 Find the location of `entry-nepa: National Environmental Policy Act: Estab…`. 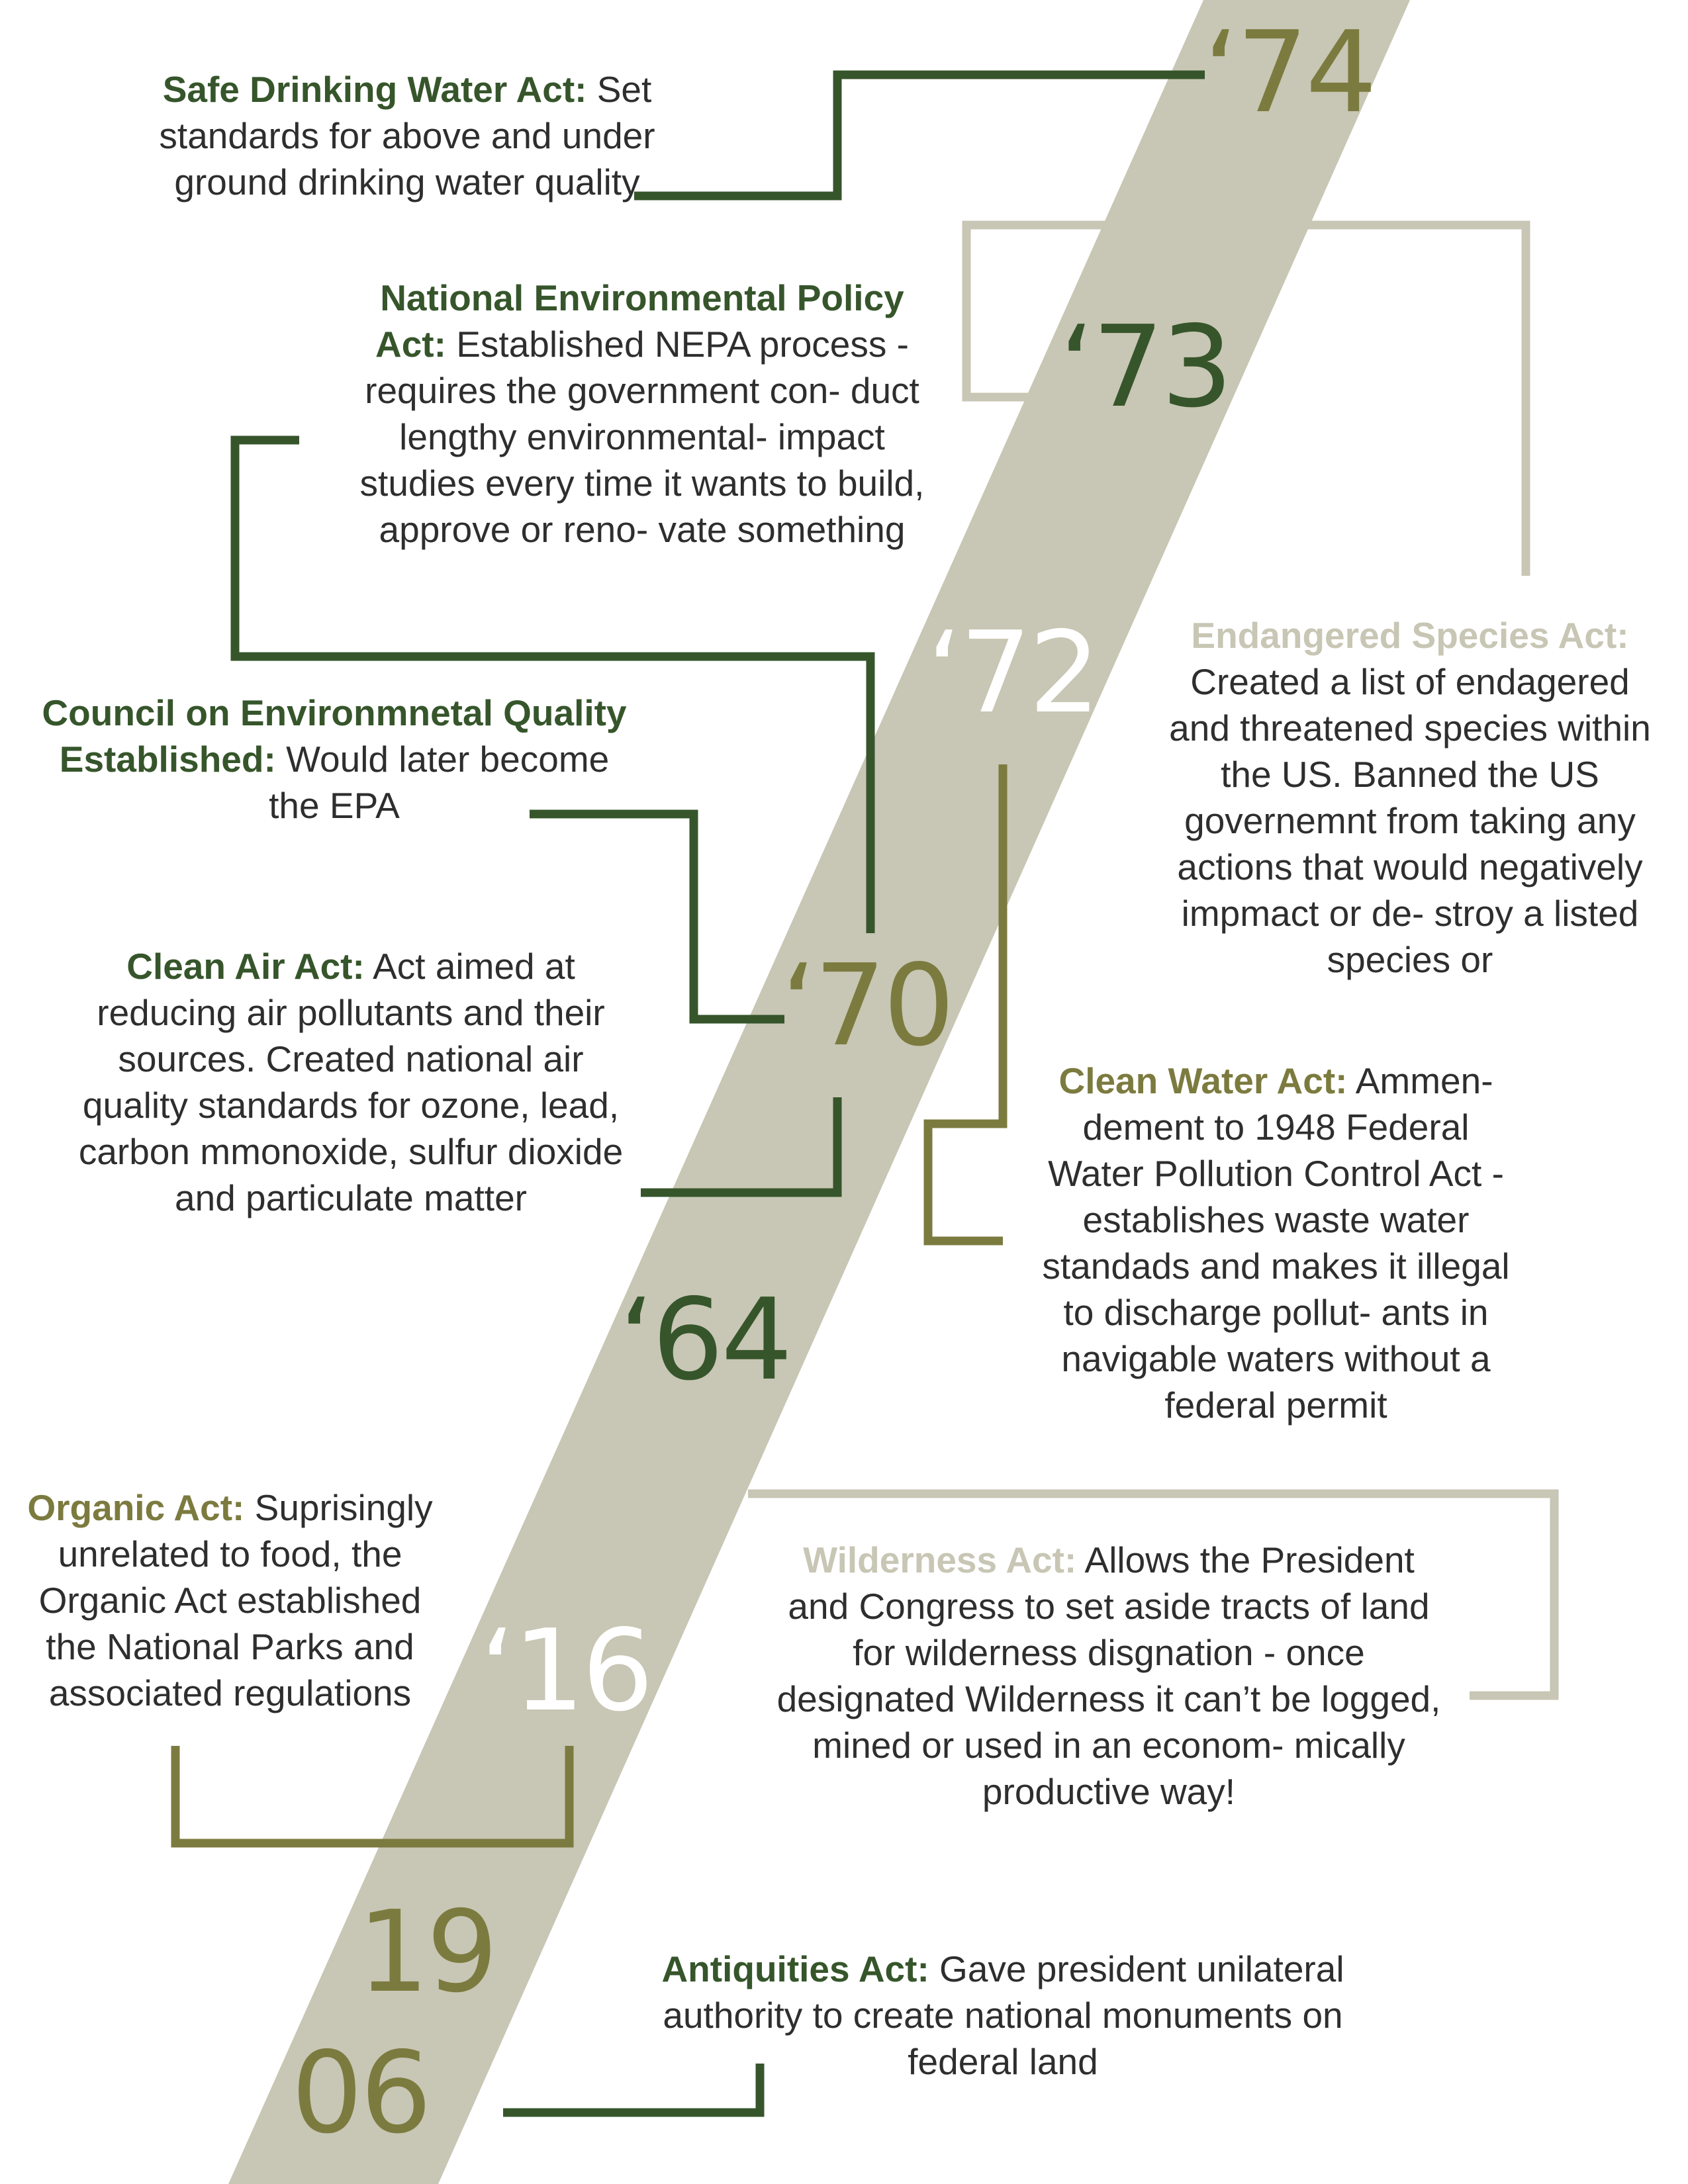

entry-nepa: National Environmental Policy Act: Estab… is located at coordinates (642, 414).